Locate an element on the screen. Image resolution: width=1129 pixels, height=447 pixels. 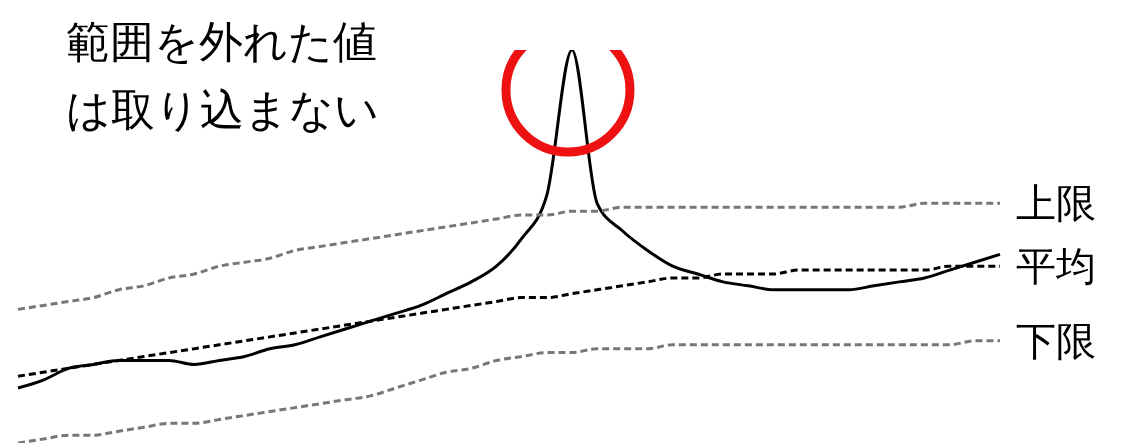
series-label: 上限 is located at coordinates (1056, 203).